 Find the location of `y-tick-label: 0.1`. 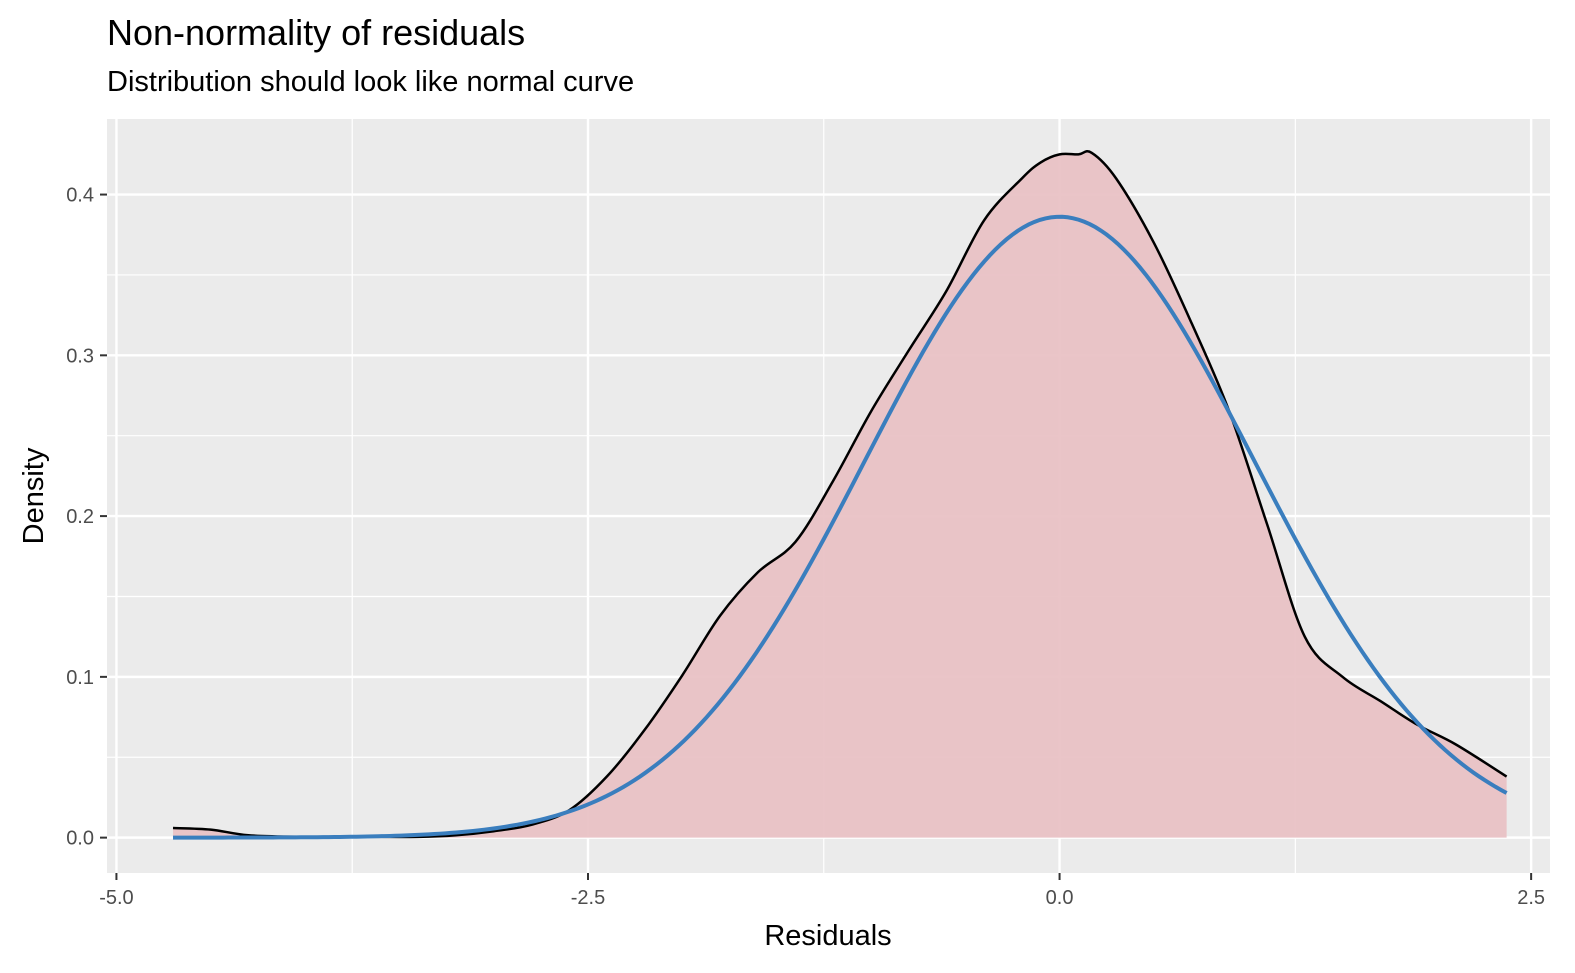

y-tick-label: 0.1 is located at coordinates (80, 678).